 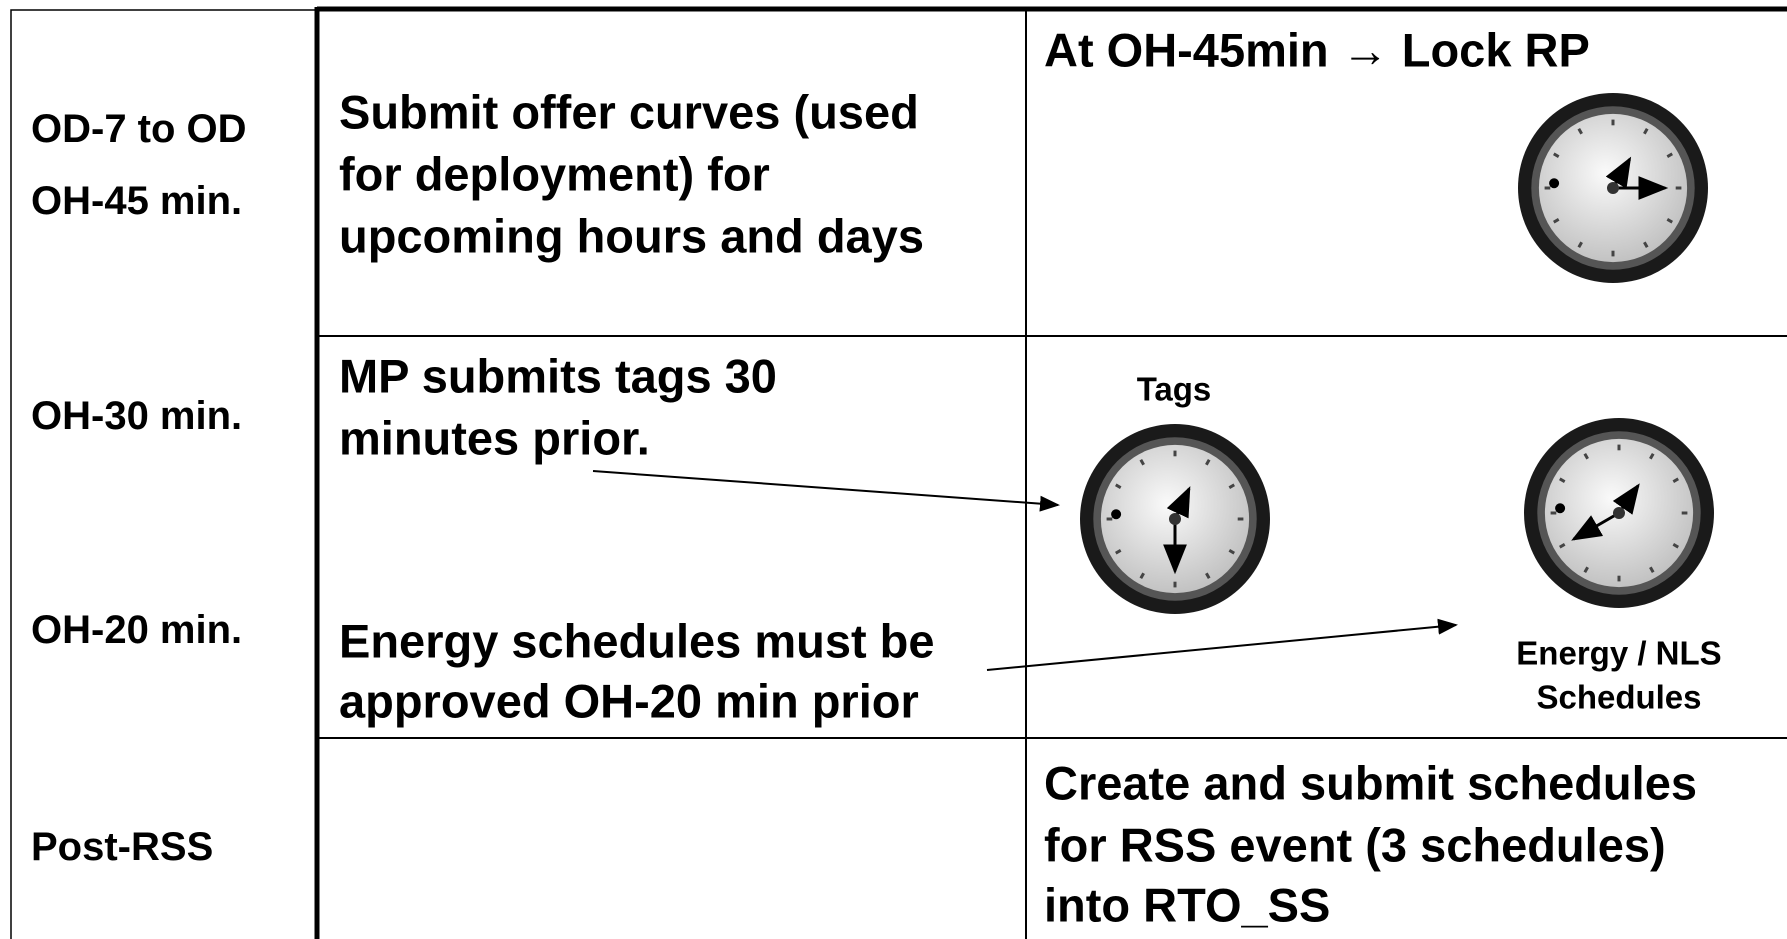 I want to click on task-text: upcoming hours and days, so click(x=631, y=236).